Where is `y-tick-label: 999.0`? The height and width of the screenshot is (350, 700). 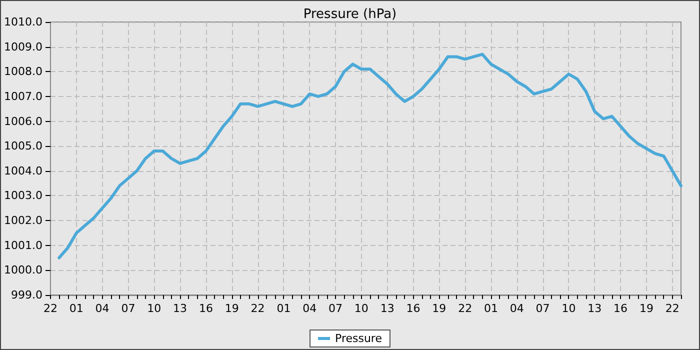 y-tick-label: 999.0 is located at coordinates (26, 295).